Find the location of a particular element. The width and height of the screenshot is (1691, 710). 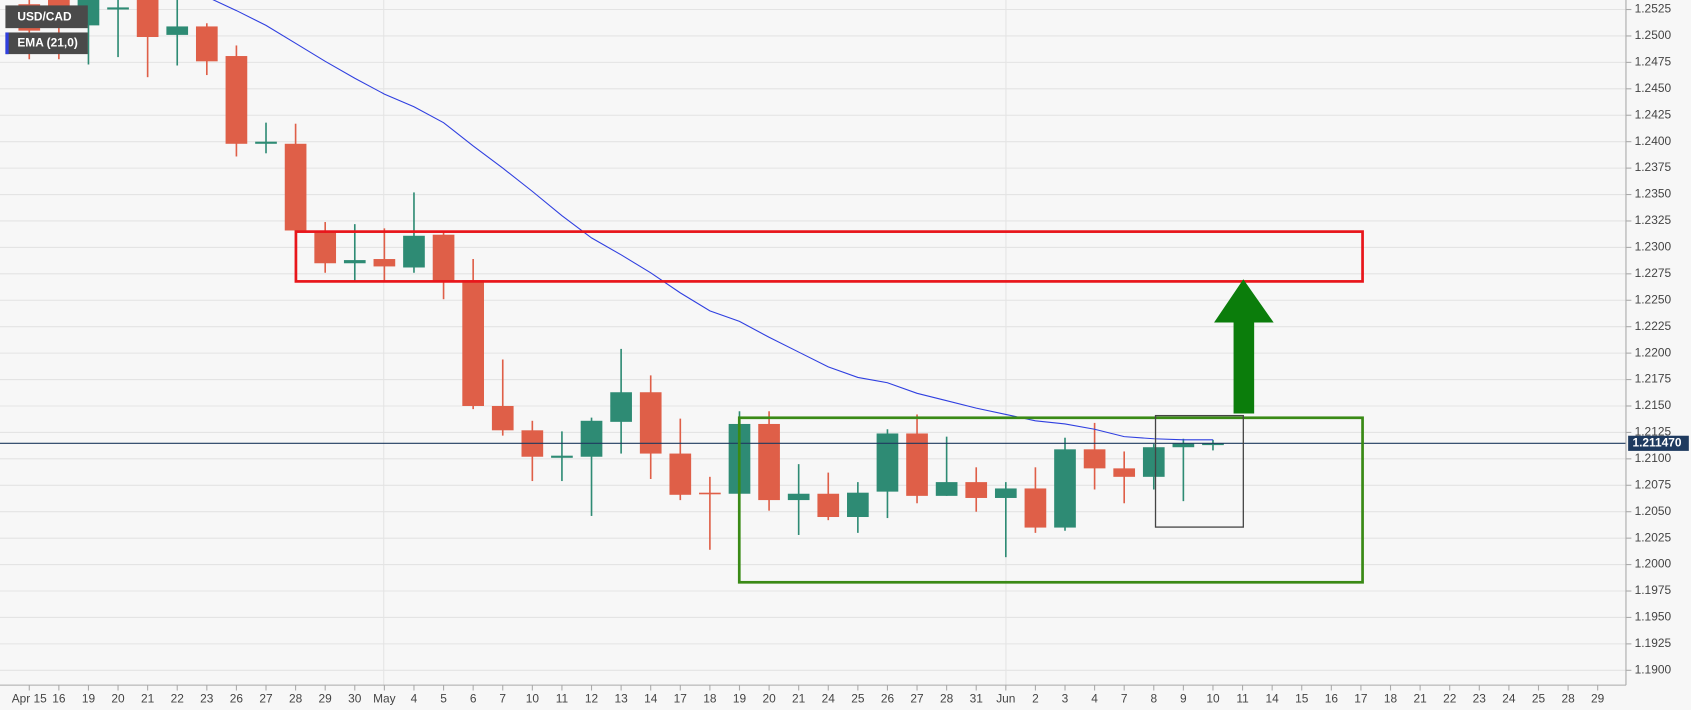

y-tick-label: 1.2400 is located at coordinates (1653, 141).